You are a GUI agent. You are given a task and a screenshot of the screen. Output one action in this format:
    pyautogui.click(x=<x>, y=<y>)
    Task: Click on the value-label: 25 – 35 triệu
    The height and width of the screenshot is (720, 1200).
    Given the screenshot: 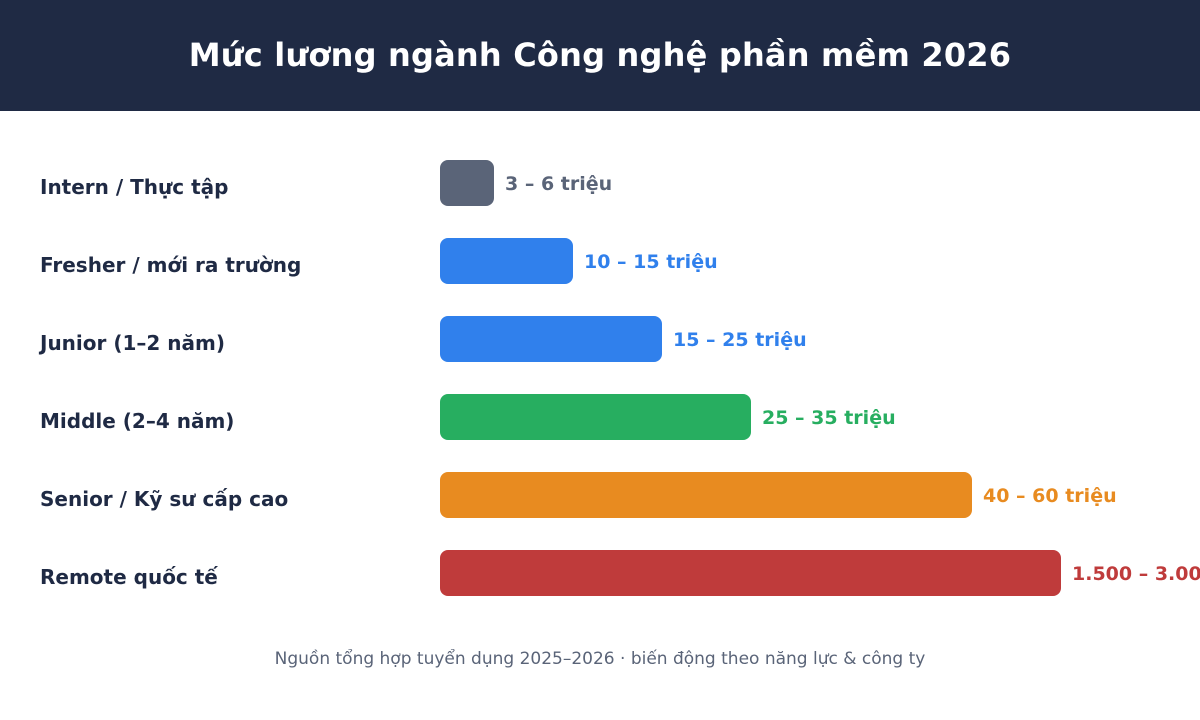 What is the action you would take?
    pyautogui.click(x=829, y=418)
    